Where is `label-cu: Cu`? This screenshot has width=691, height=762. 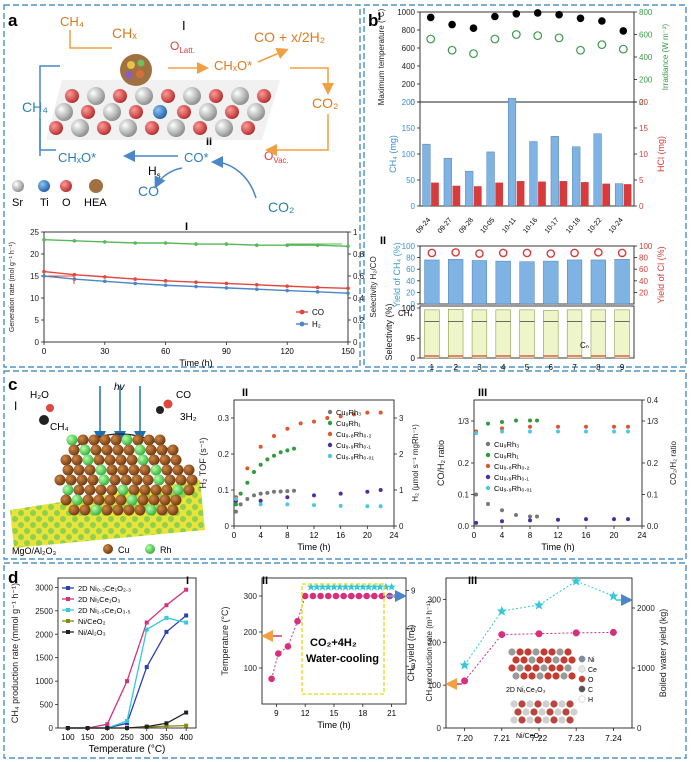 label-cu: Cu is located at coordinates (124, 550).